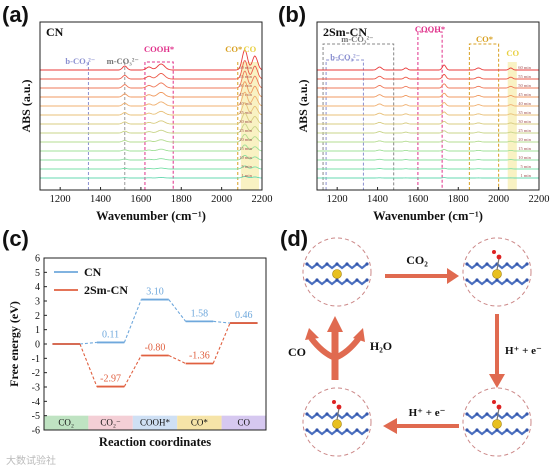 This screenshot has height=472, width=554. Describe the element at coordinates (15, 238) in the screenshot. I see `panel-c-letter: (c)` at that location.